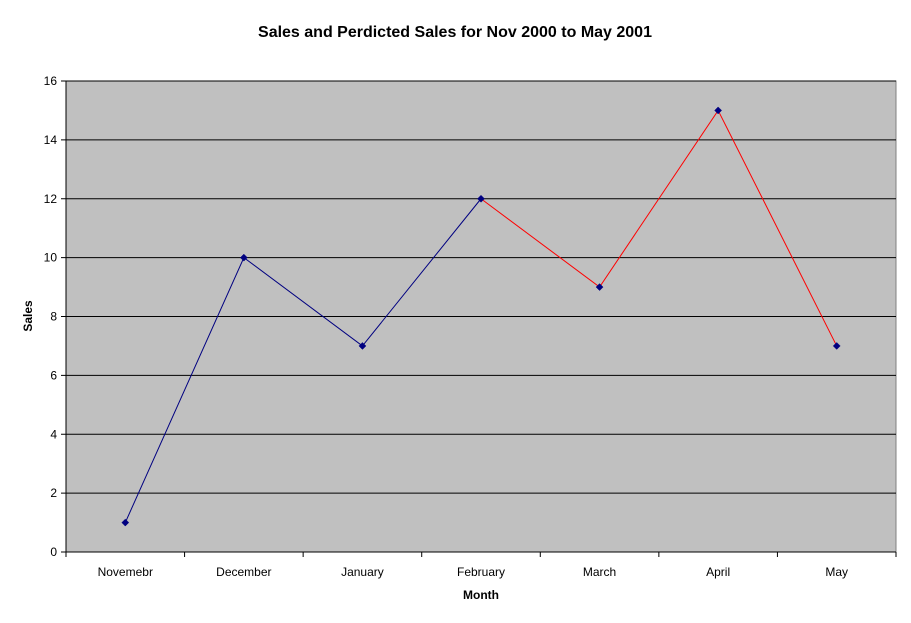 Image resolution: width=911 pixels, height=623 pixels. I want to click on x-tick-label: December, so click(243, 572).